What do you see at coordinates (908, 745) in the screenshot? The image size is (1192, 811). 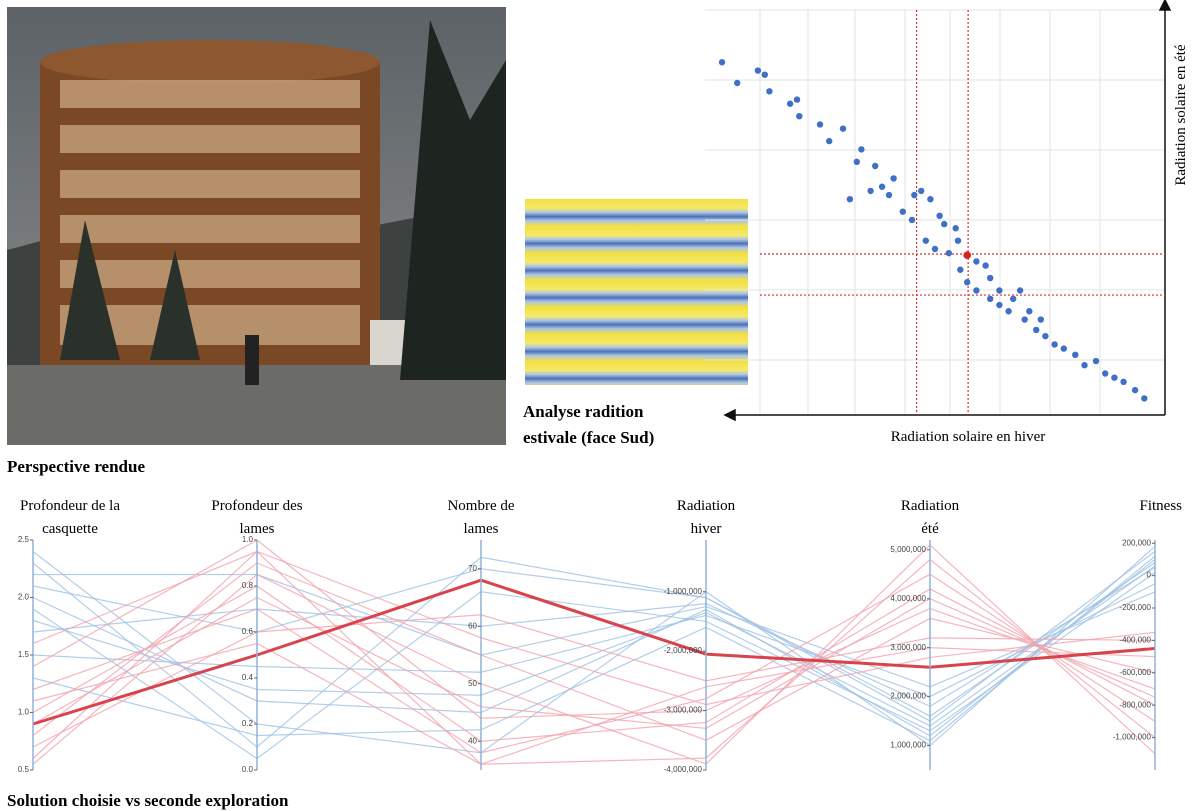 I see `tick-label: 1,000,000` at bounding box center [908, 745].